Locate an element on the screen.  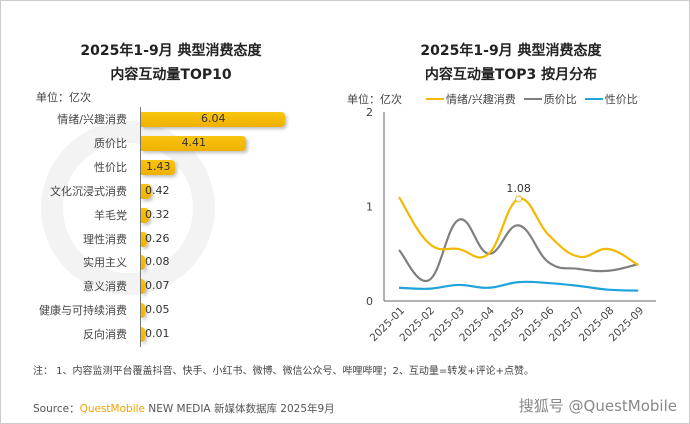
bar-value-label: 0.08 is located at coordinates (157, 262).